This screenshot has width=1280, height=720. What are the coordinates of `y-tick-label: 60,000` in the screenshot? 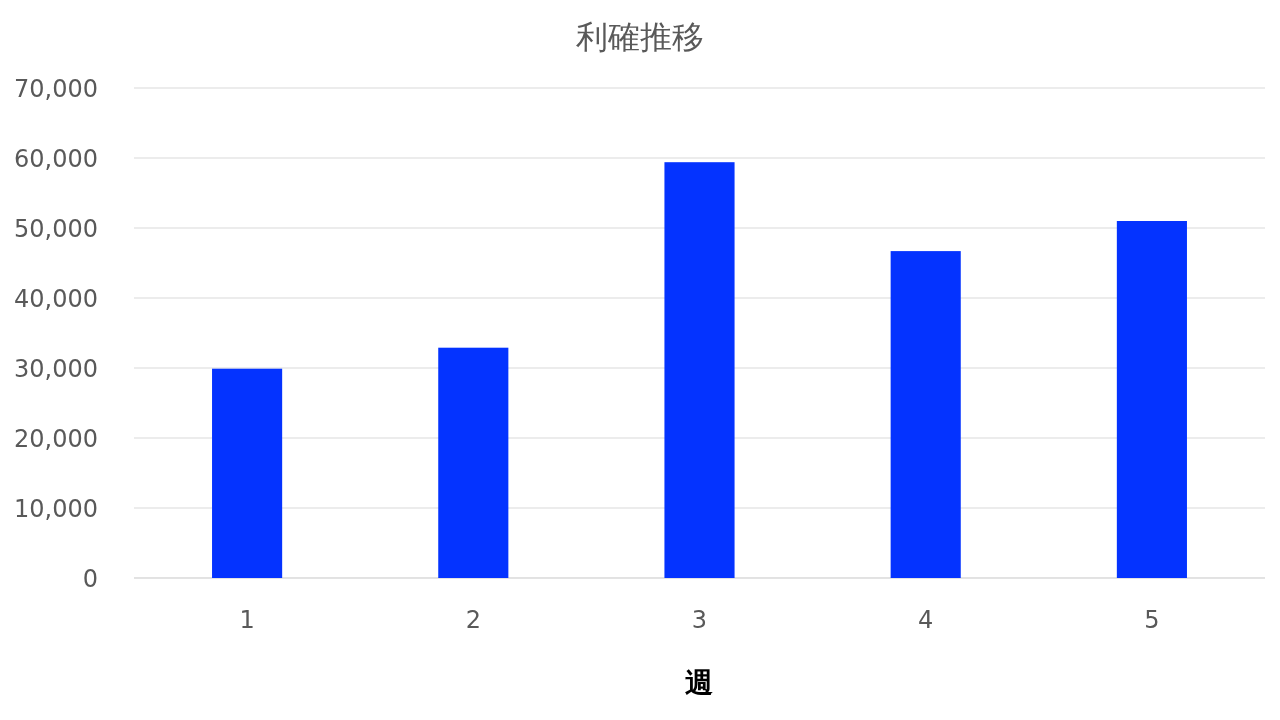 It's located at (56, 159).